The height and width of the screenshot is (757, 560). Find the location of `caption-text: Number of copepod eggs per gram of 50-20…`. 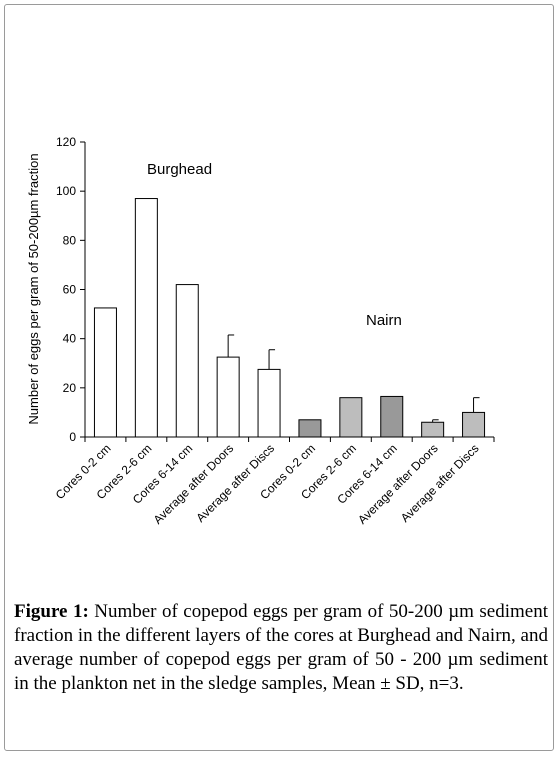

caption-text: Number of copepod eggs per gram of 50-20… is located at coordinates (281, 647).